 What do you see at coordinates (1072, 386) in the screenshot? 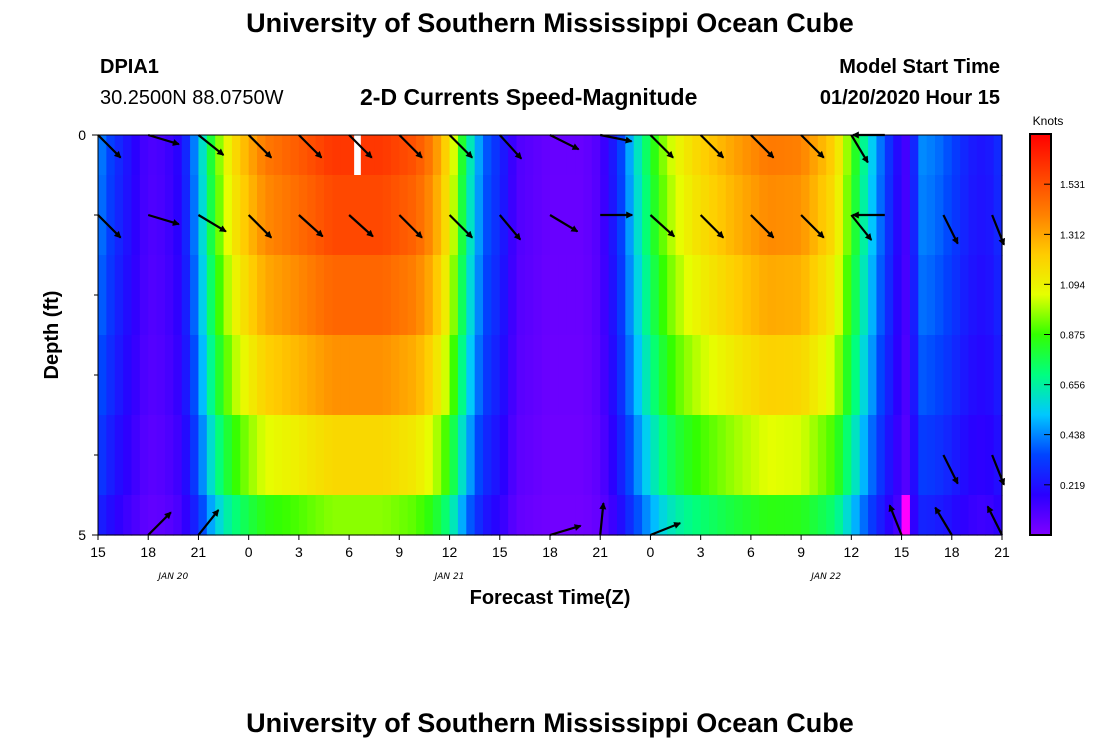
I see `colorbar-tick-label: 0.656` at bounding box center [1072, 386].